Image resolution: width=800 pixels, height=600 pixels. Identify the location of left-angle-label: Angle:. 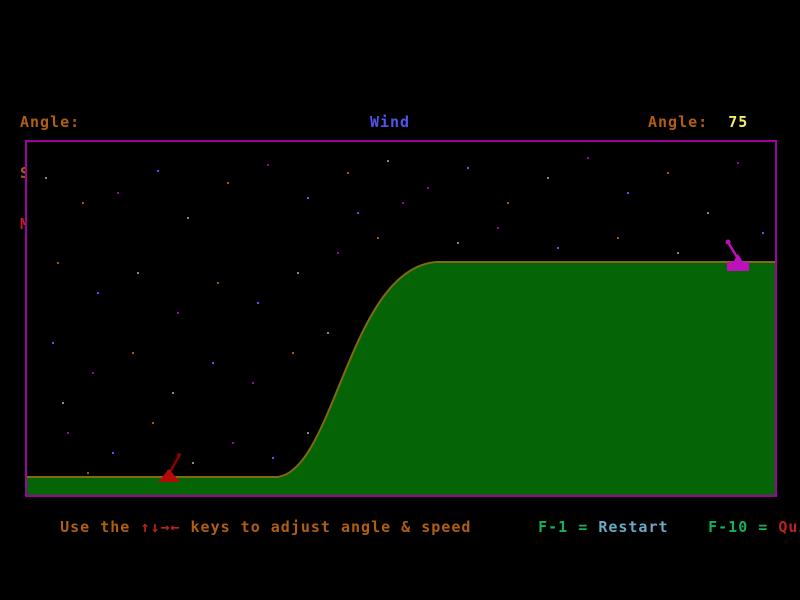
(50, 122).